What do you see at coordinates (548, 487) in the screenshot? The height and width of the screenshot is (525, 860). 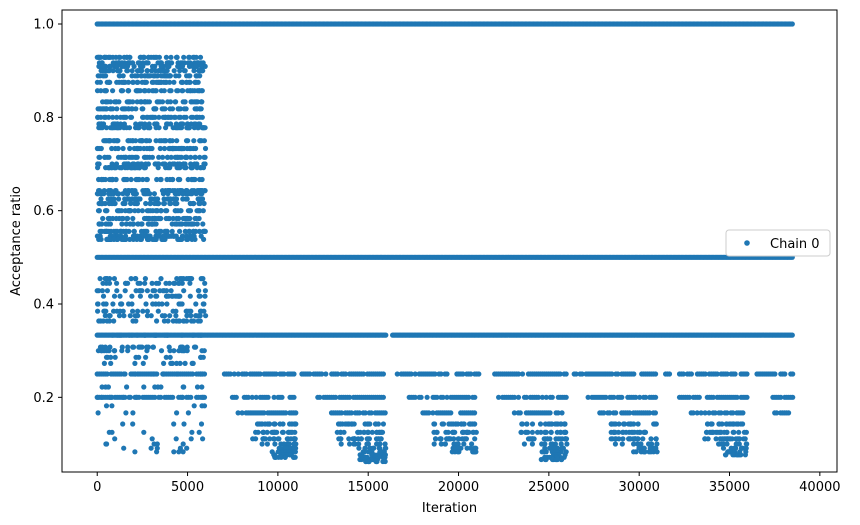 I see `x-tick-label: 25000` at bounding box center [548, 487].